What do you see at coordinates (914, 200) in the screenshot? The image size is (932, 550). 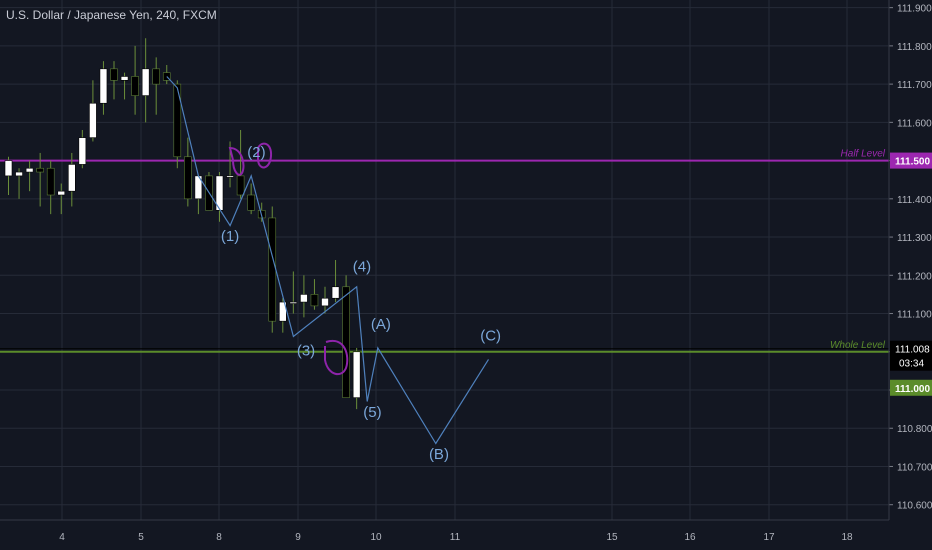 I see `price-tick-label: 111.400` at bounding box center [914, 200].